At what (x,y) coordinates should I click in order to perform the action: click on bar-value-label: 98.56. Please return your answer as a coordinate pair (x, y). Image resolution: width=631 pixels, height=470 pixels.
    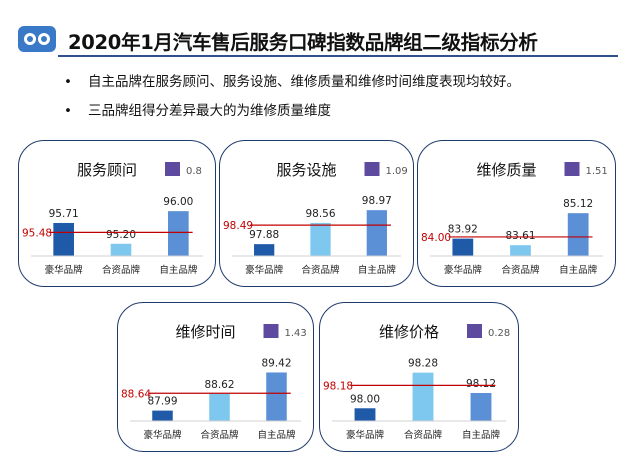
    Looking at the image, I should click on (320, 214).